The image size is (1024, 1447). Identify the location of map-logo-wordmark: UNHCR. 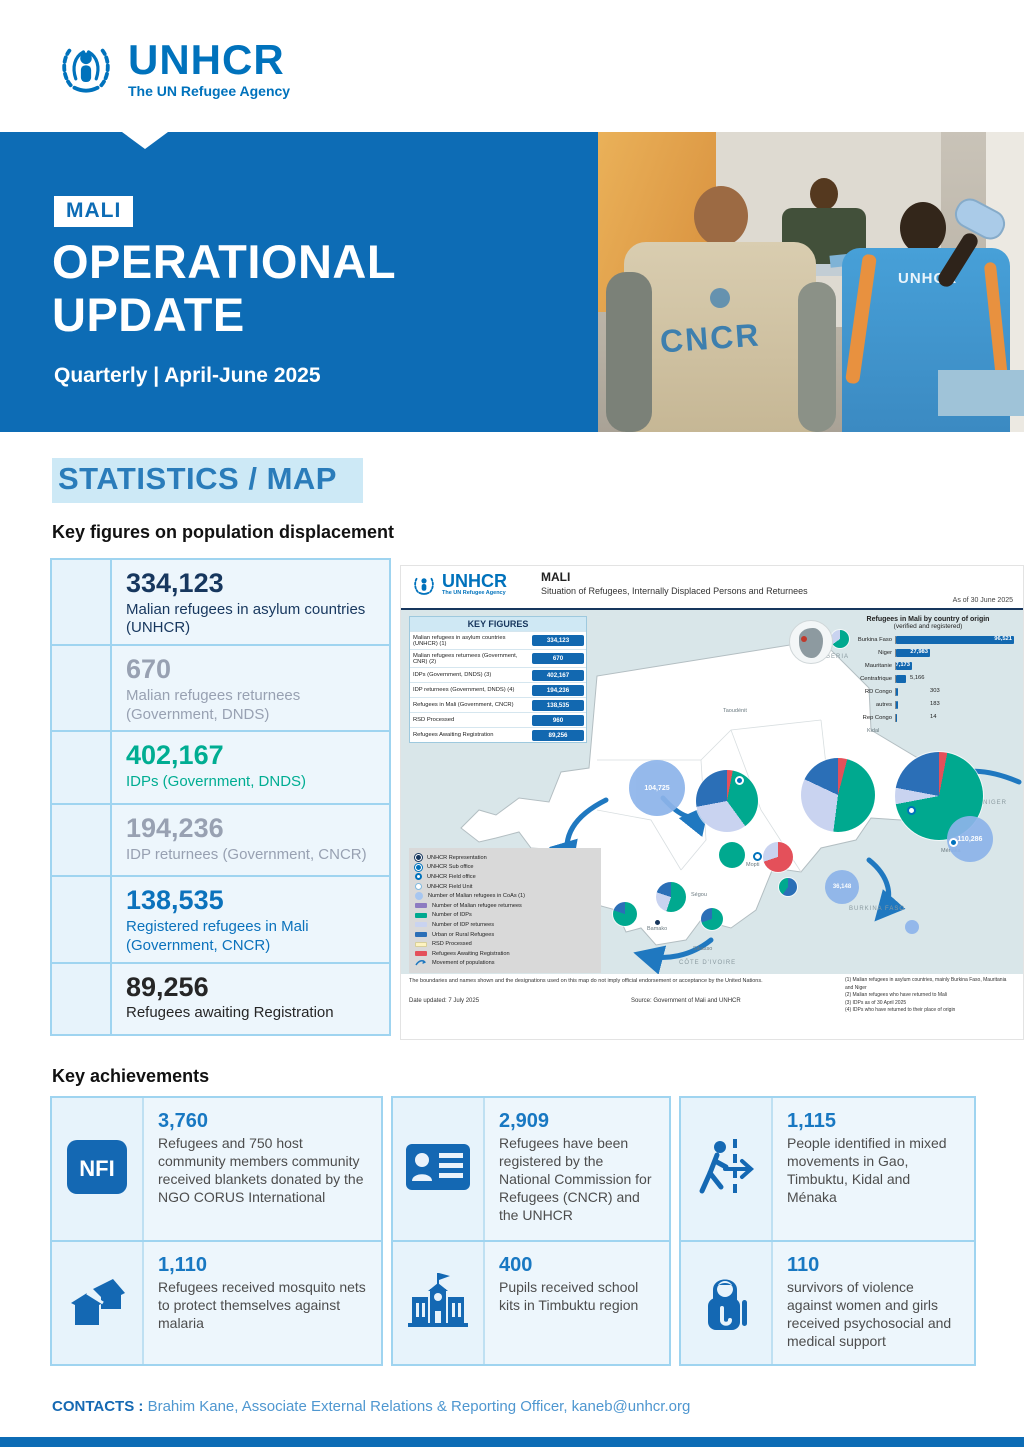
(474, 581).